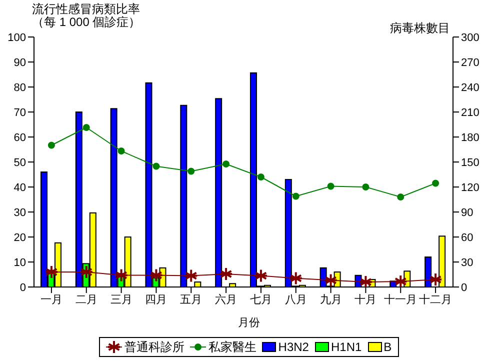 This screenshot has width=498, height=361. What do you see at coordinates (249, 323) in the screenshot?
I see `x-axis-title: 月份` at bounding box center [249, 323].